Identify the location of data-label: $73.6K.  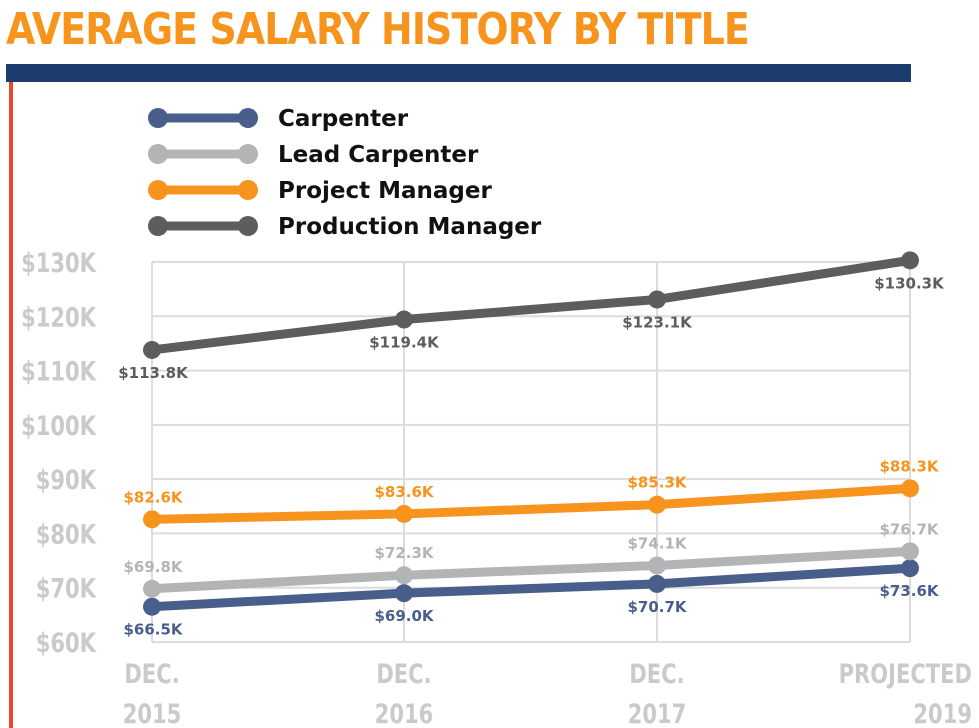
(909, 591).